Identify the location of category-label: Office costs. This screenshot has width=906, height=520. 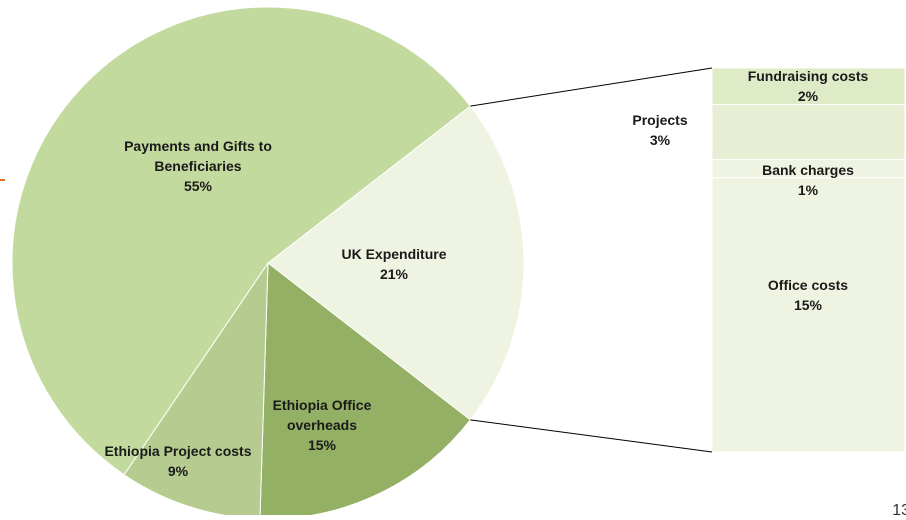
(808, 284).